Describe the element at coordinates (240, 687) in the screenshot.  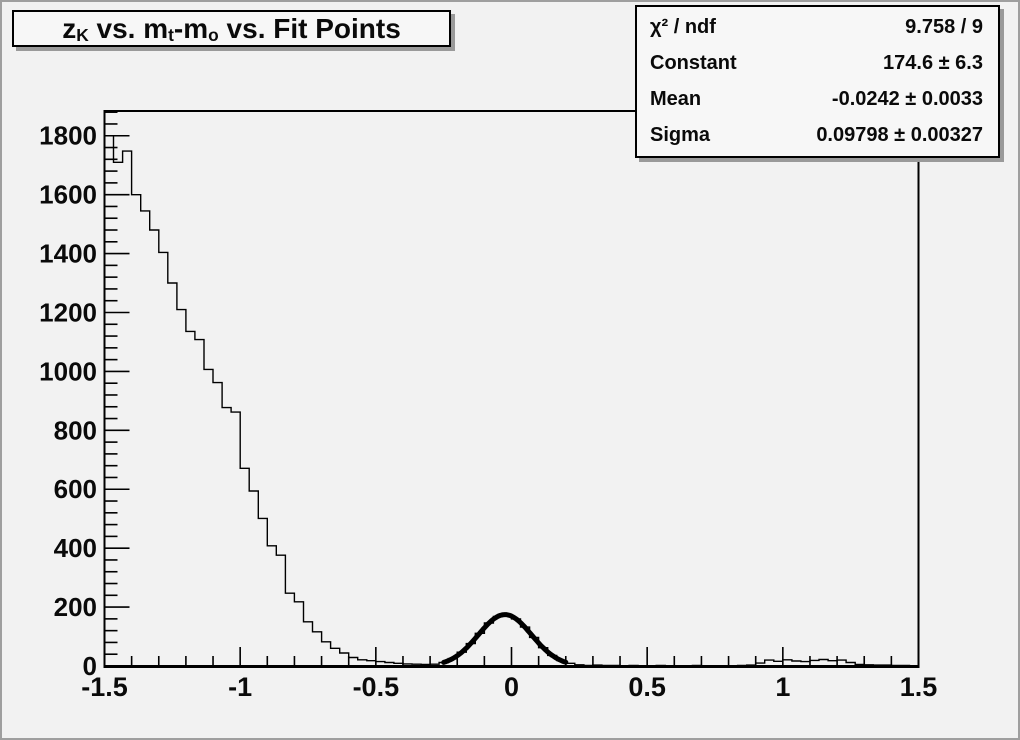
I see `svg-text: -1` at that location.